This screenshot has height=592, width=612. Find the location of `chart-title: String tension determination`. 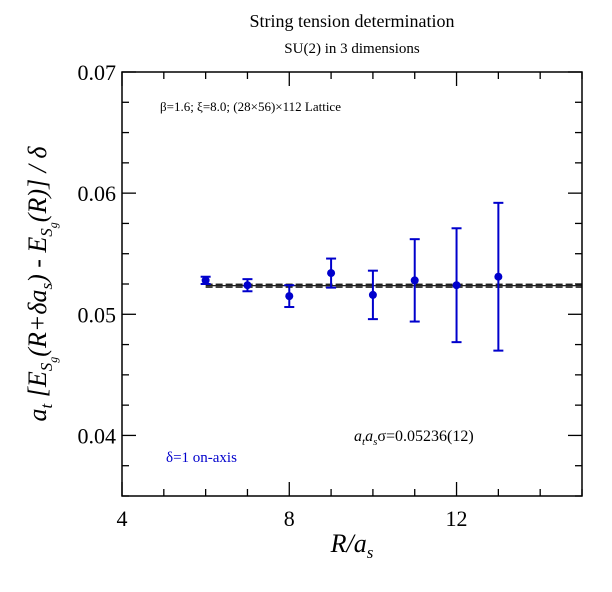

chart-title: String tension determination is located at coordinates (352, 21).